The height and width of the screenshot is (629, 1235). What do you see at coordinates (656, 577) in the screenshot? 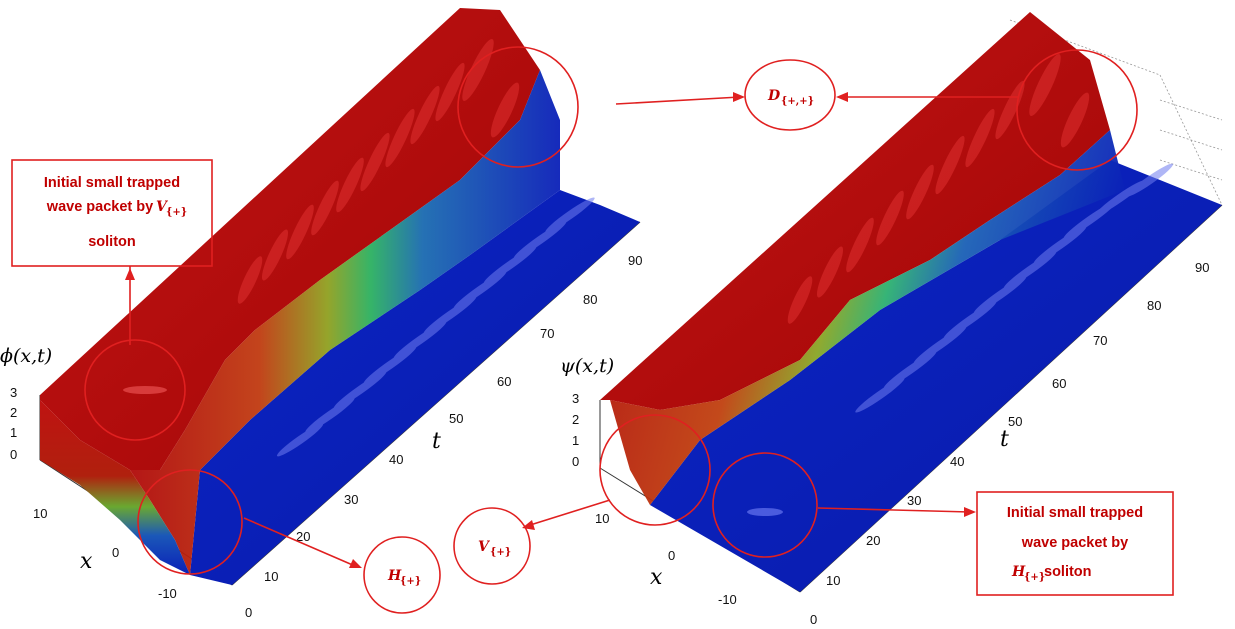
I see `right-x-axis-label: x` at bounding box center [656, 577].